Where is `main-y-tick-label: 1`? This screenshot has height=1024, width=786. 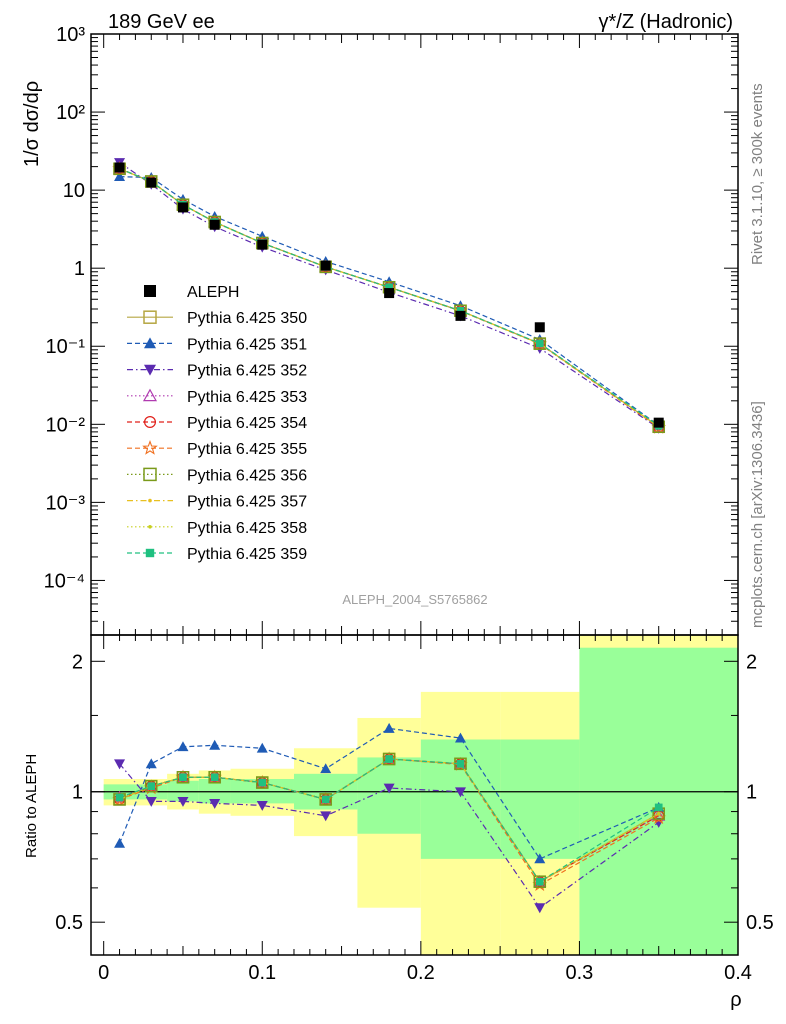 main-y-tick-label: 1 is located at coordinates (79, 269).